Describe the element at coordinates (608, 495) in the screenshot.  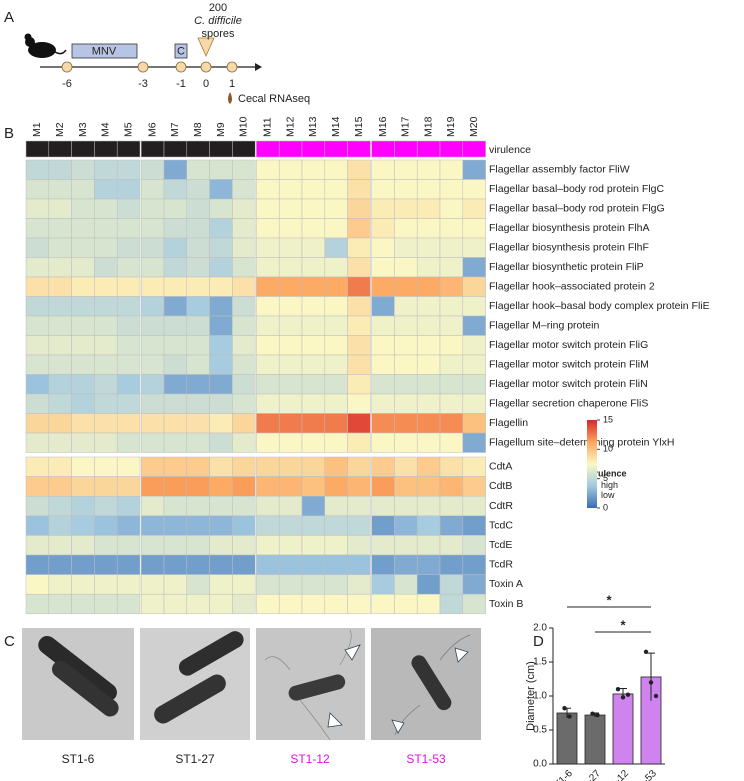
I see `legend-label: low` at that location.